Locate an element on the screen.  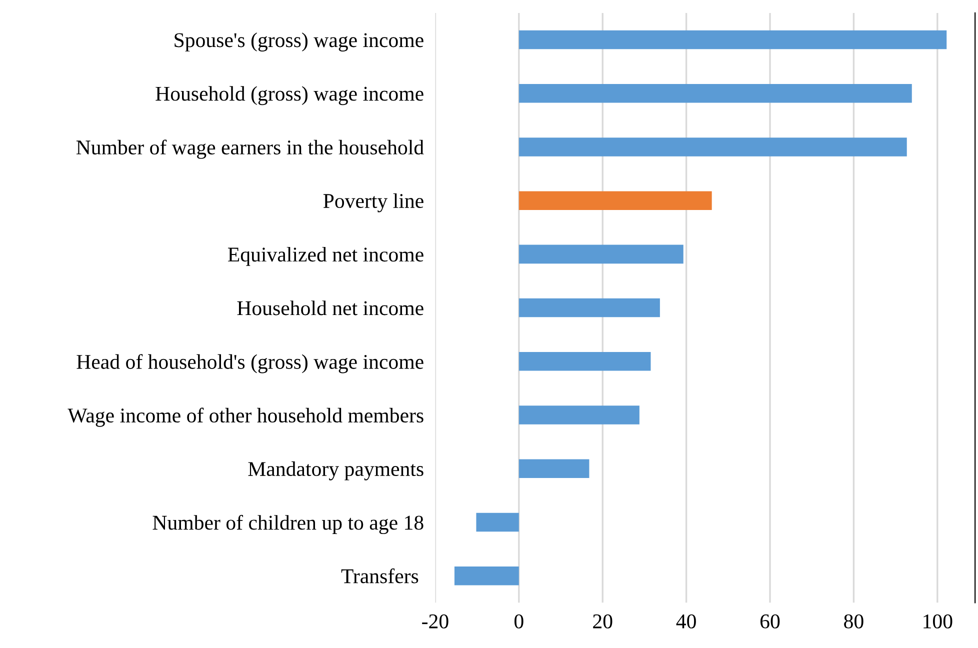
y-tick-label: Number of wage earners in the household is located at coordinates (250, 149).